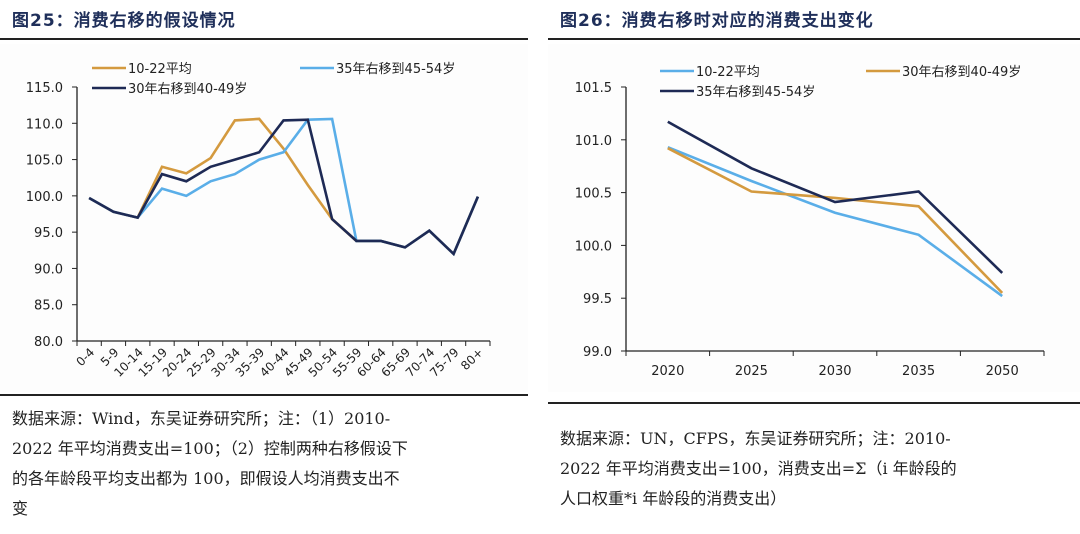 The height and width of the screenshot is (534, 1080). Describe the element at coordinates (48, 342) in the screenshot. I see `y-tick-label: 80.0` at that location.